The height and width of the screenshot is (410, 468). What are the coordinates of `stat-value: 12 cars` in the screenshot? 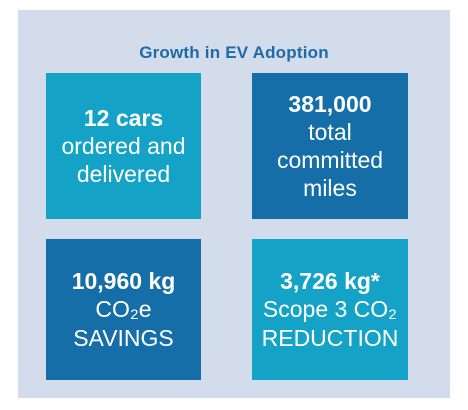 It's located at (123, 117).